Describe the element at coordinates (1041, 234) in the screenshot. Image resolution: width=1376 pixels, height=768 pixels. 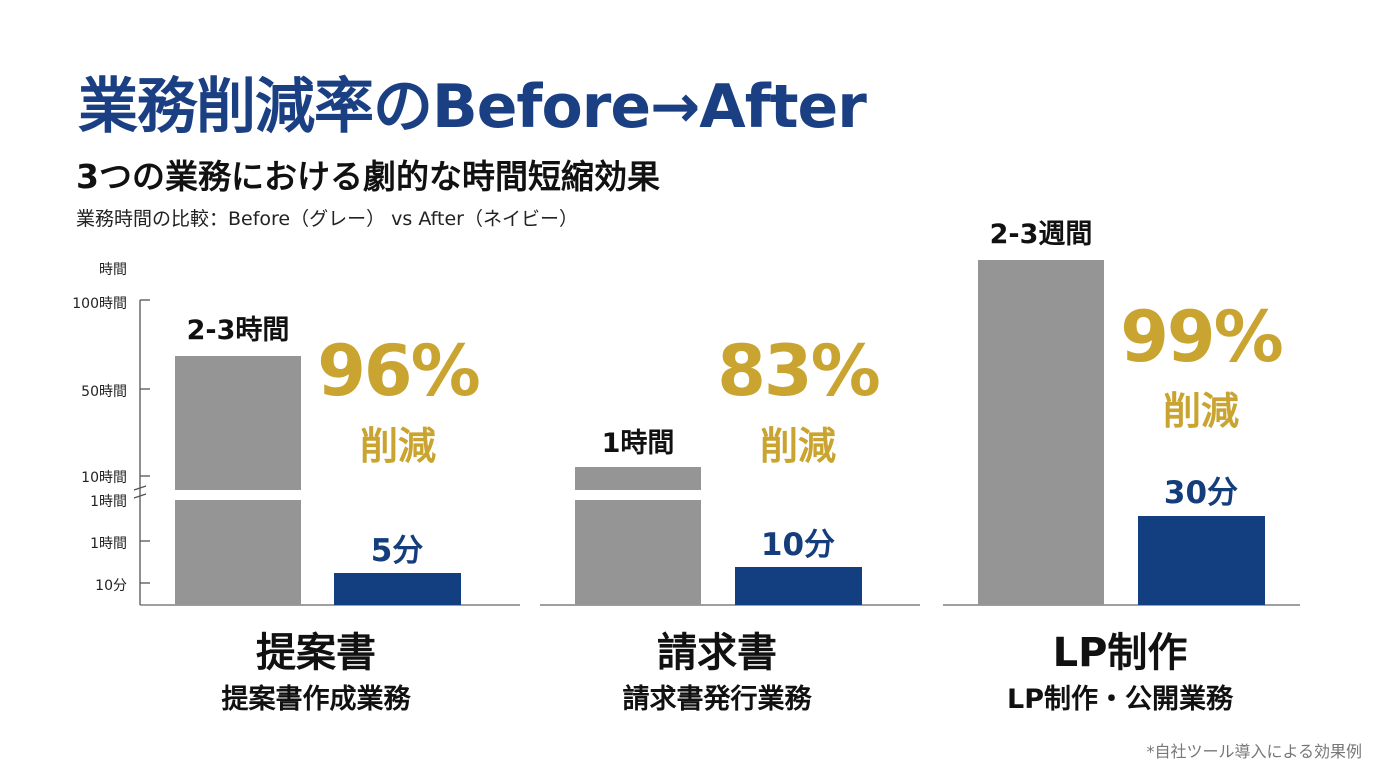
I see `before-value-label: 2-3週間` at that location.